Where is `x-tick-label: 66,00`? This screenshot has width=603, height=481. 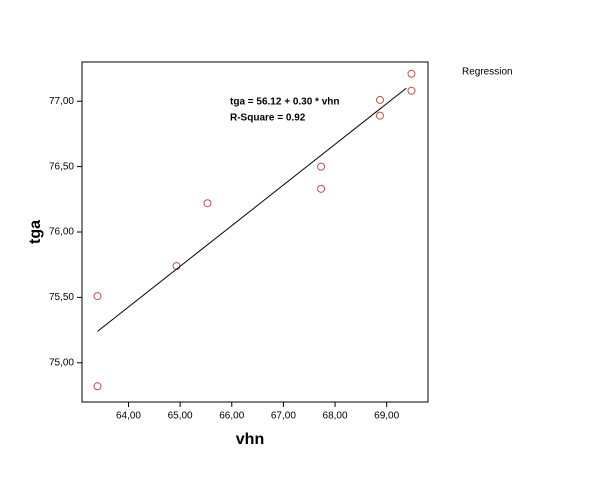
x-tick-label: 66,00 is located at coordinates (231, 416).